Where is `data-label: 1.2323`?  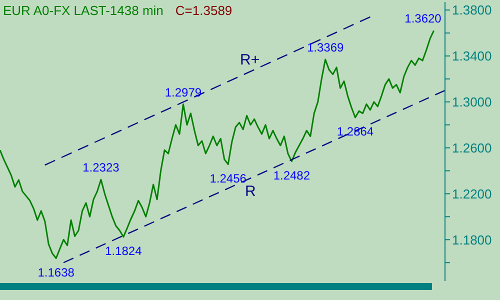 data-label: 1.2323 is located at coordinates (101, 167).